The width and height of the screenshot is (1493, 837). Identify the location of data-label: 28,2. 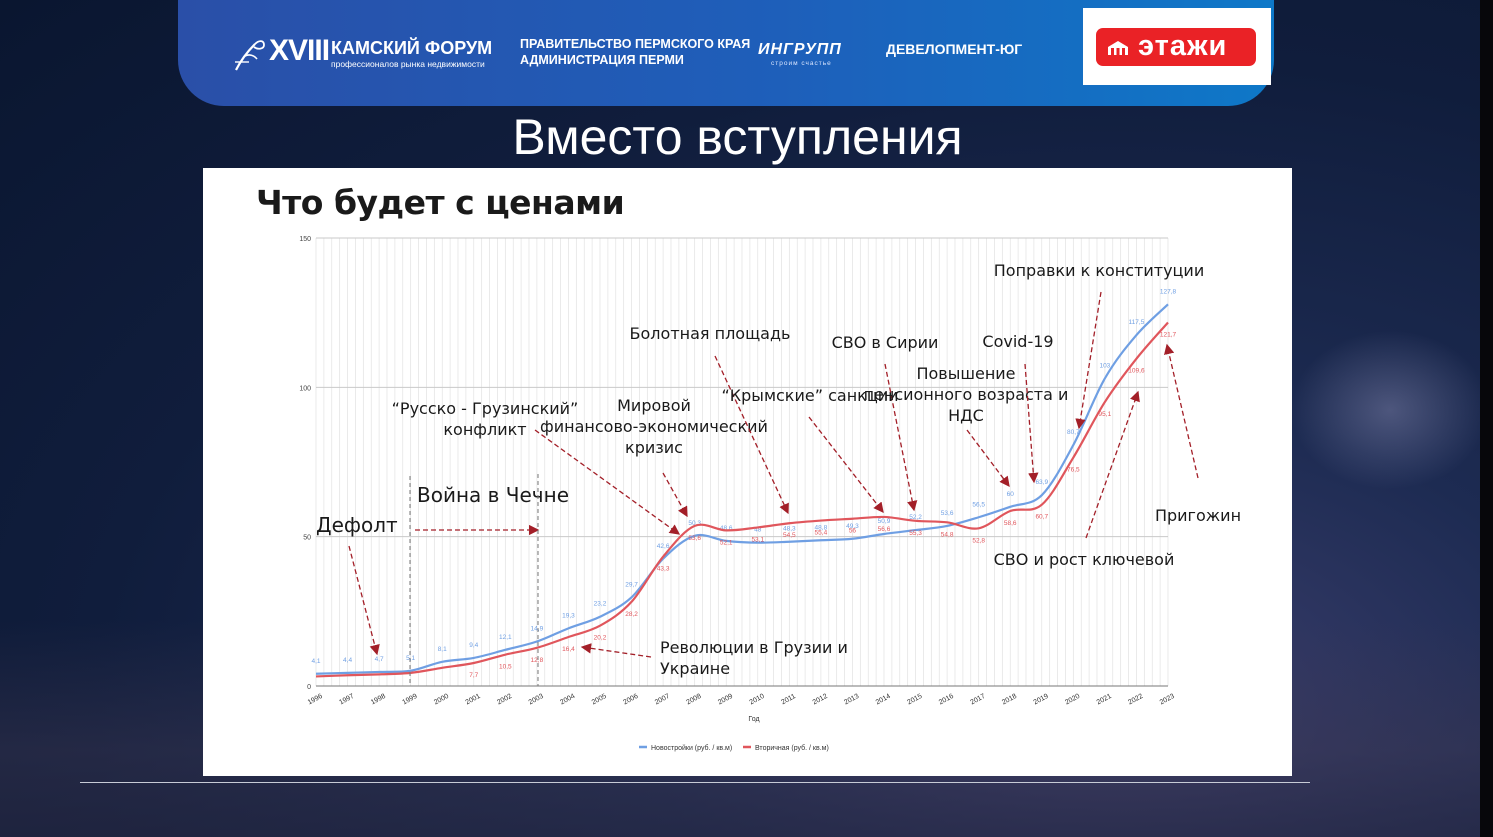
(631, 614).